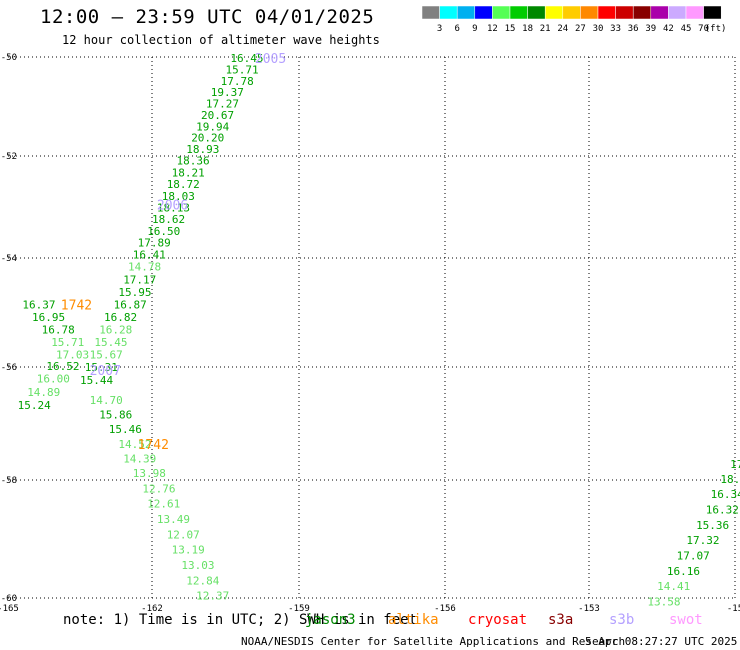 The image size is (740, 650). Describe the element at coordinates (134, 292) in the screenshot. I see `wave-height-reading: 15.95` at that location.